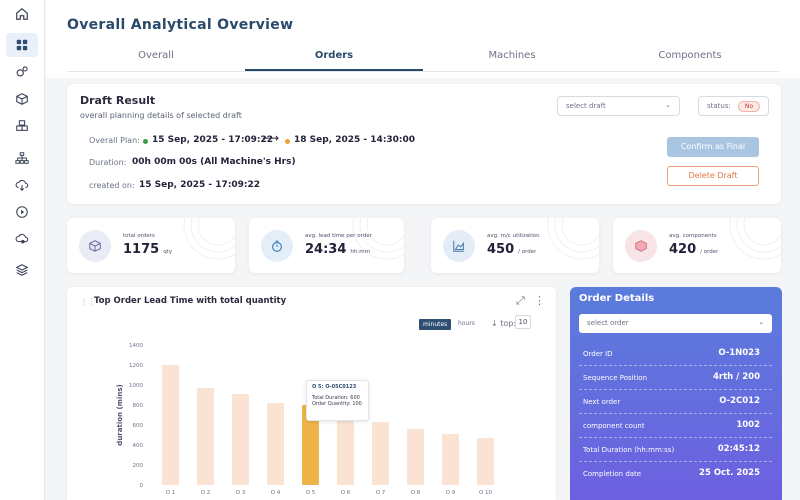 Image resolution: width=800 pixels, height=500 pixels. What do you see at coordinates (114, 140) in the screenshot?
I see `overall-plan-label: Overall Plan:` at bounding box center [114, 140].